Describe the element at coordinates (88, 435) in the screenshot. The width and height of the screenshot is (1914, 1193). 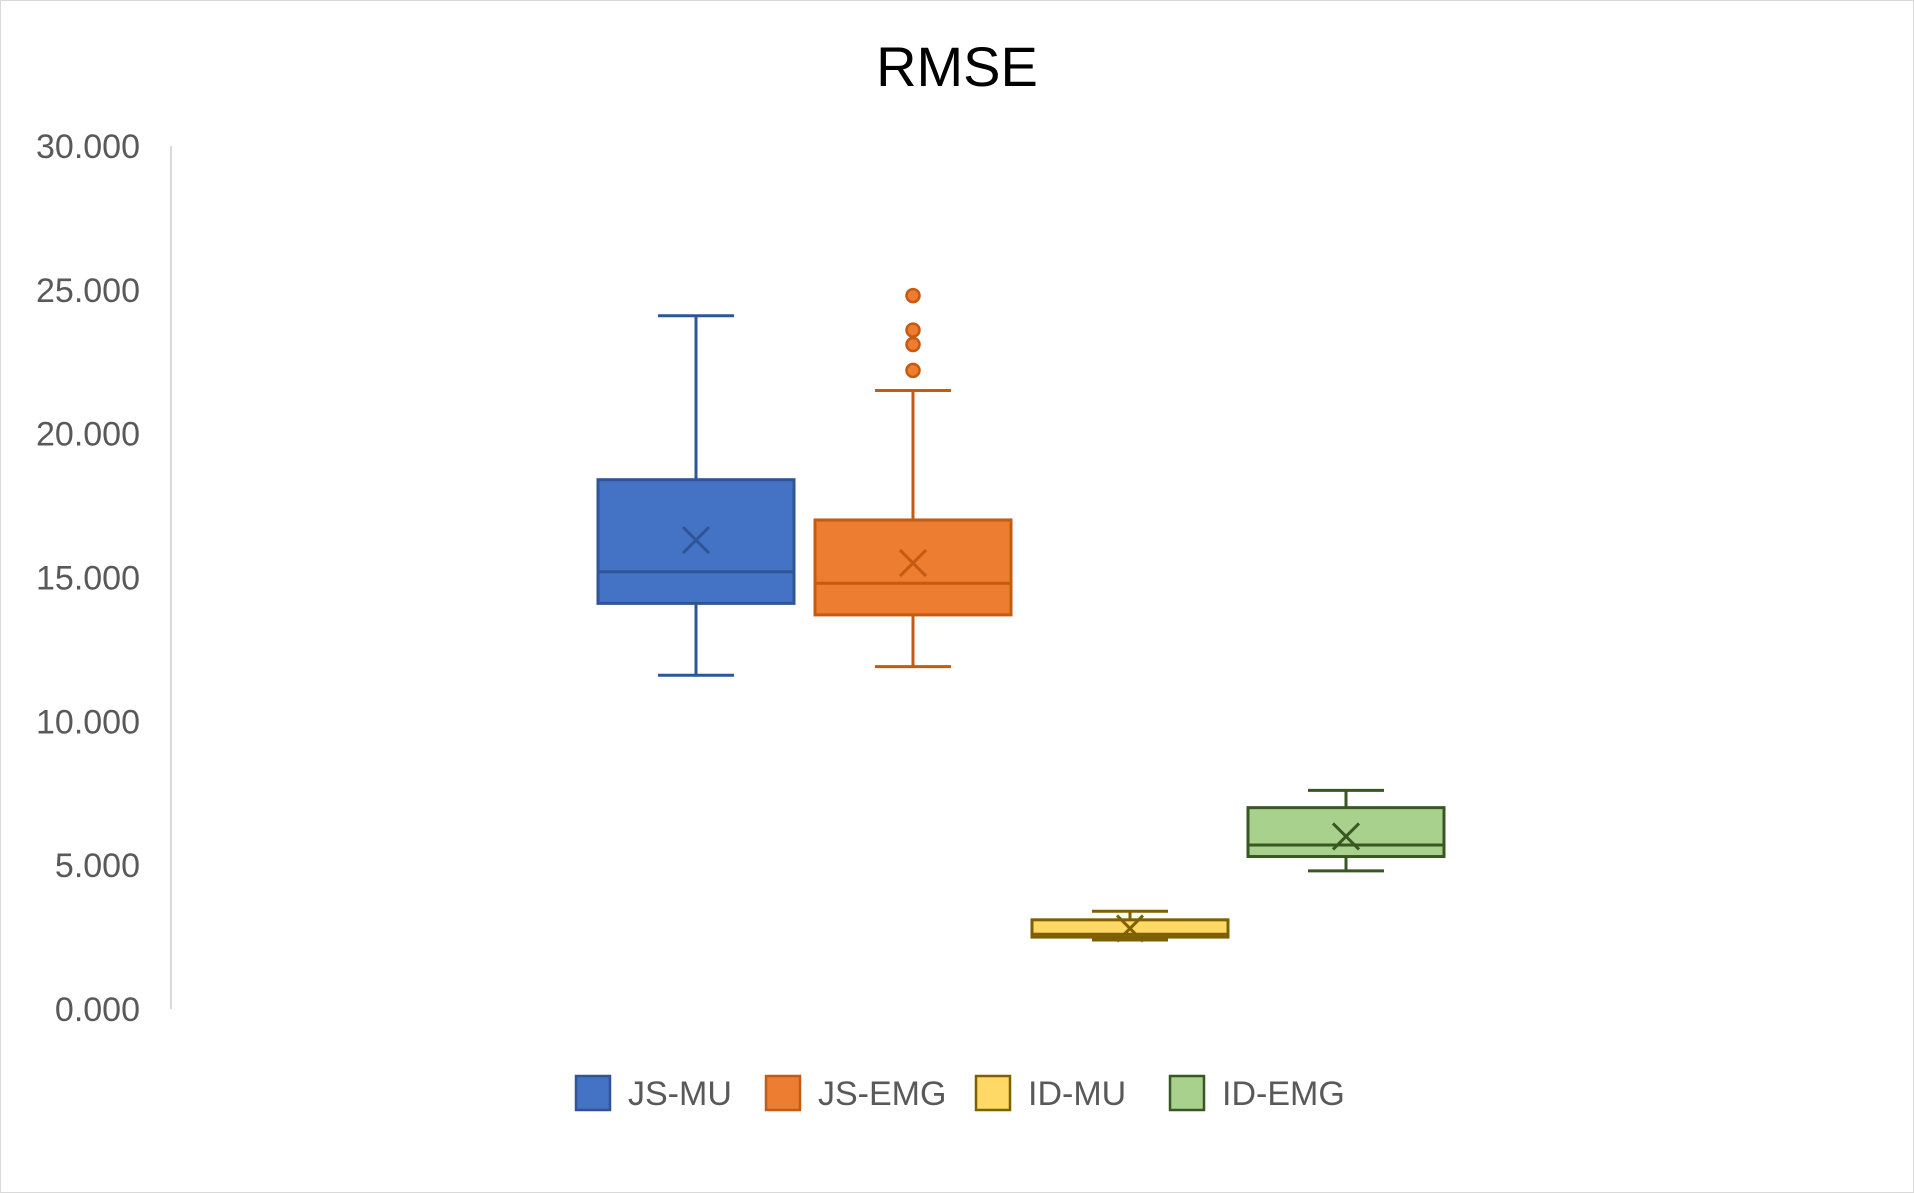
I see `y-tick-label: 20.000` at that location.